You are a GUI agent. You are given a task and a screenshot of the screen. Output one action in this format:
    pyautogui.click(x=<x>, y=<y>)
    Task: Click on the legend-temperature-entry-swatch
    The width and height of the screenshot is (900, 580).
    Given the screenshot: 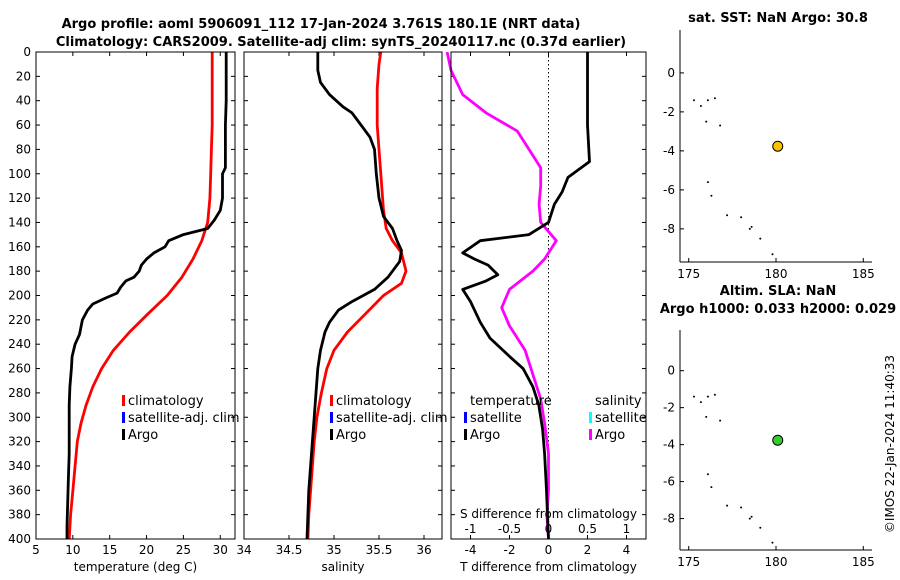 What is the action you would take?
    pyautogui.click(x=465, y=417)
    